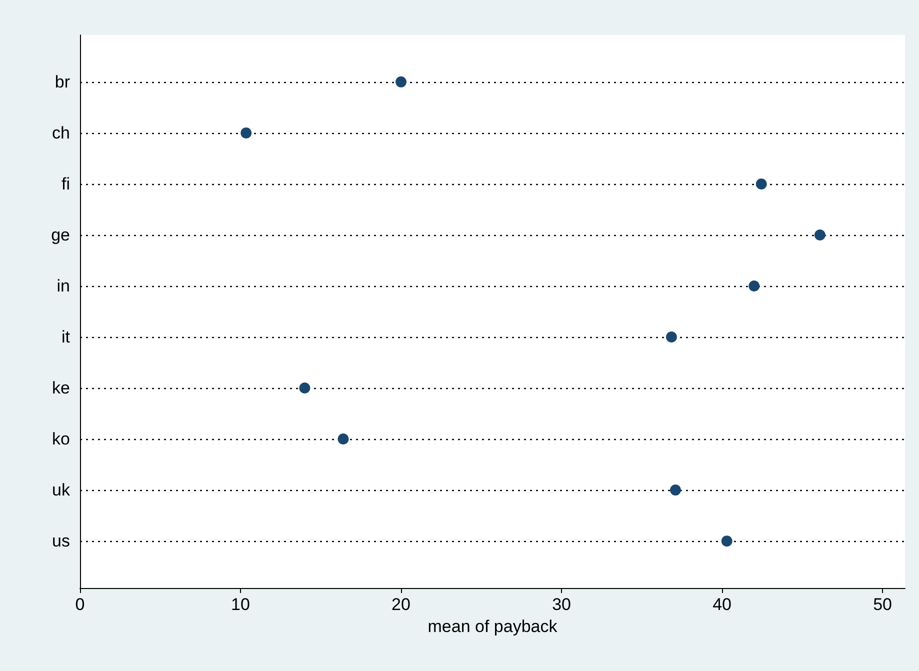  Describe the element at coordinates (66, 184) in the screenshot. I see `y-tick-label: fi` at that location.